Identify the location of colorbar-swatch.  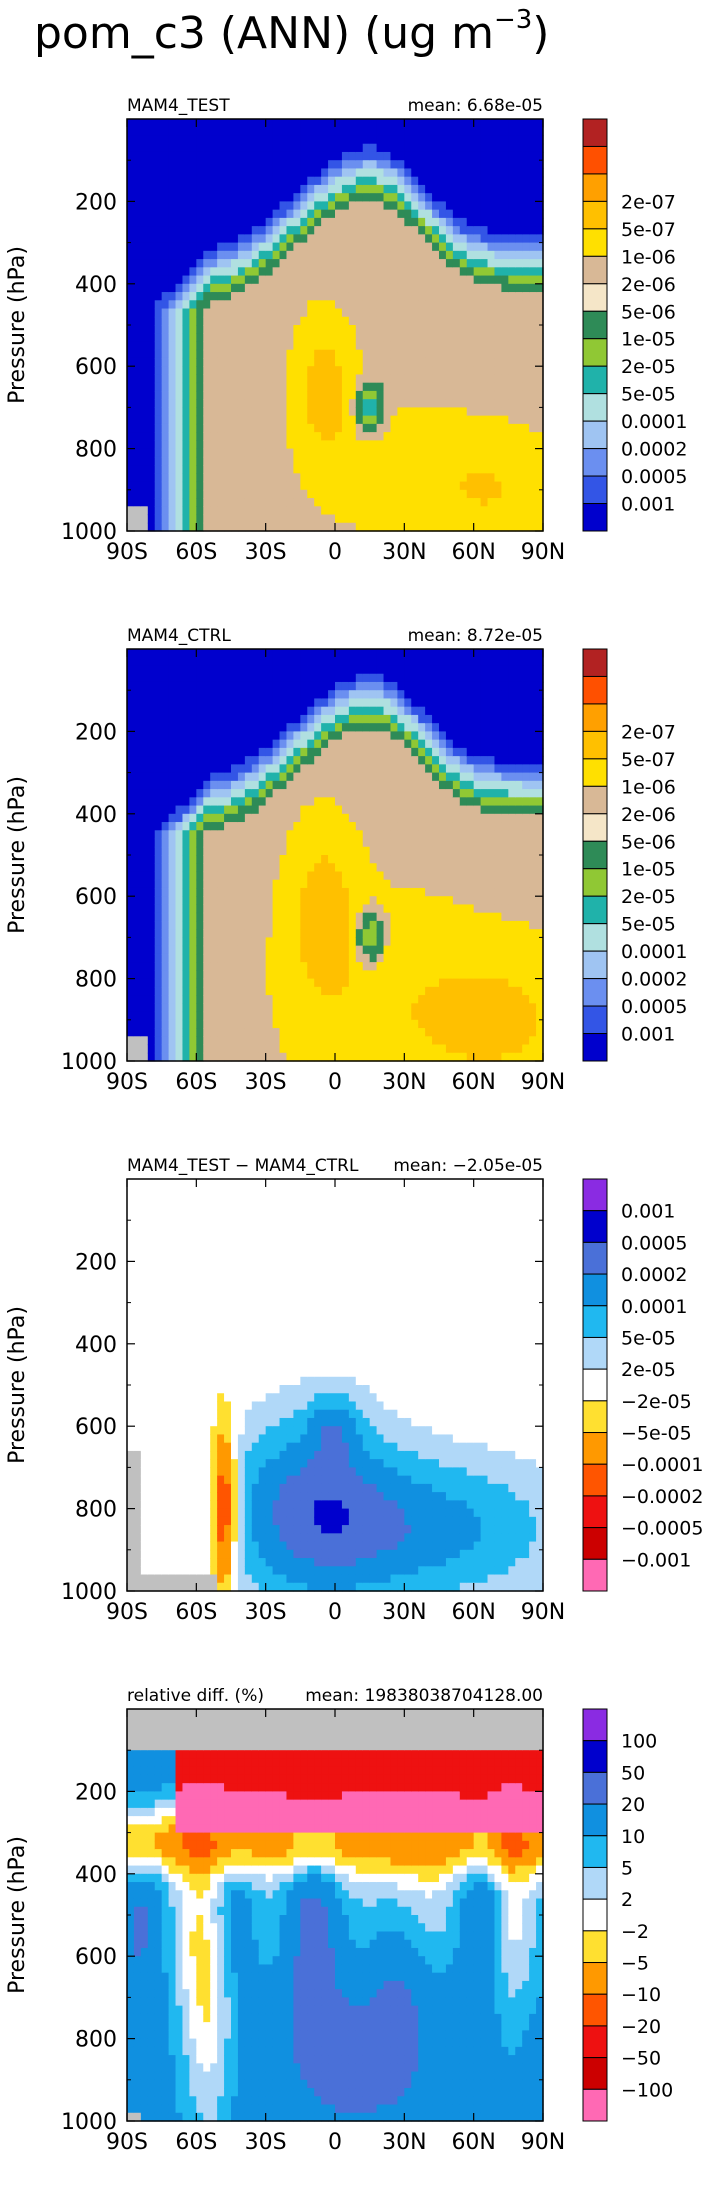
(595, 407).